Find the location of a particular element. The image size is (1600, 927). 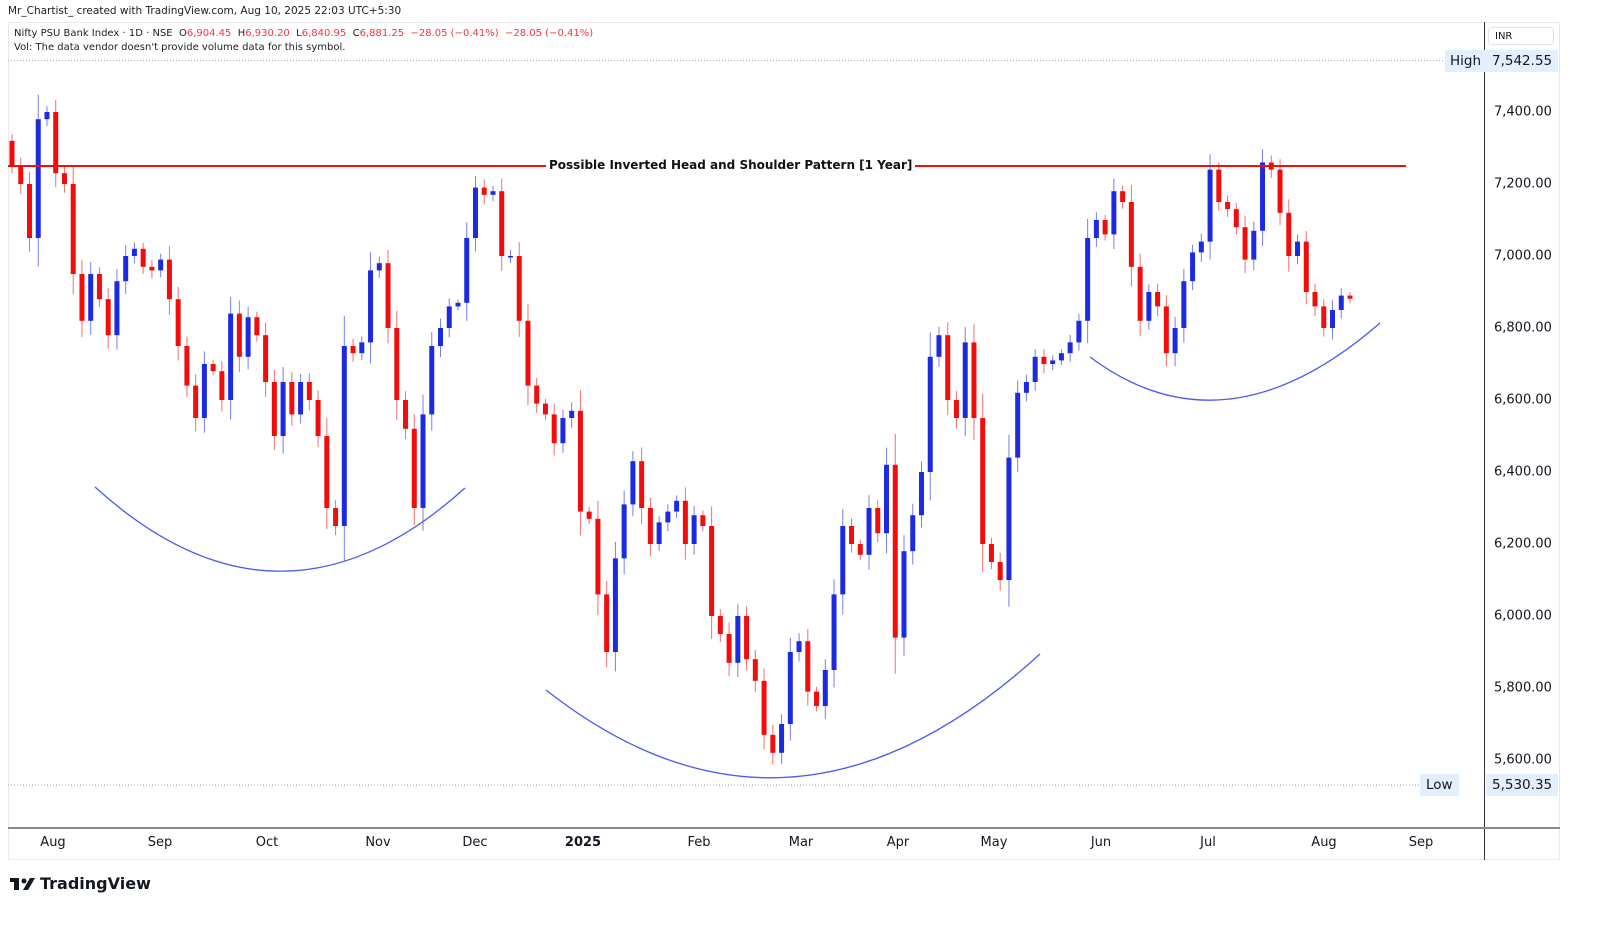

time-tick-label: Aug is located at coordinates (53, 842).